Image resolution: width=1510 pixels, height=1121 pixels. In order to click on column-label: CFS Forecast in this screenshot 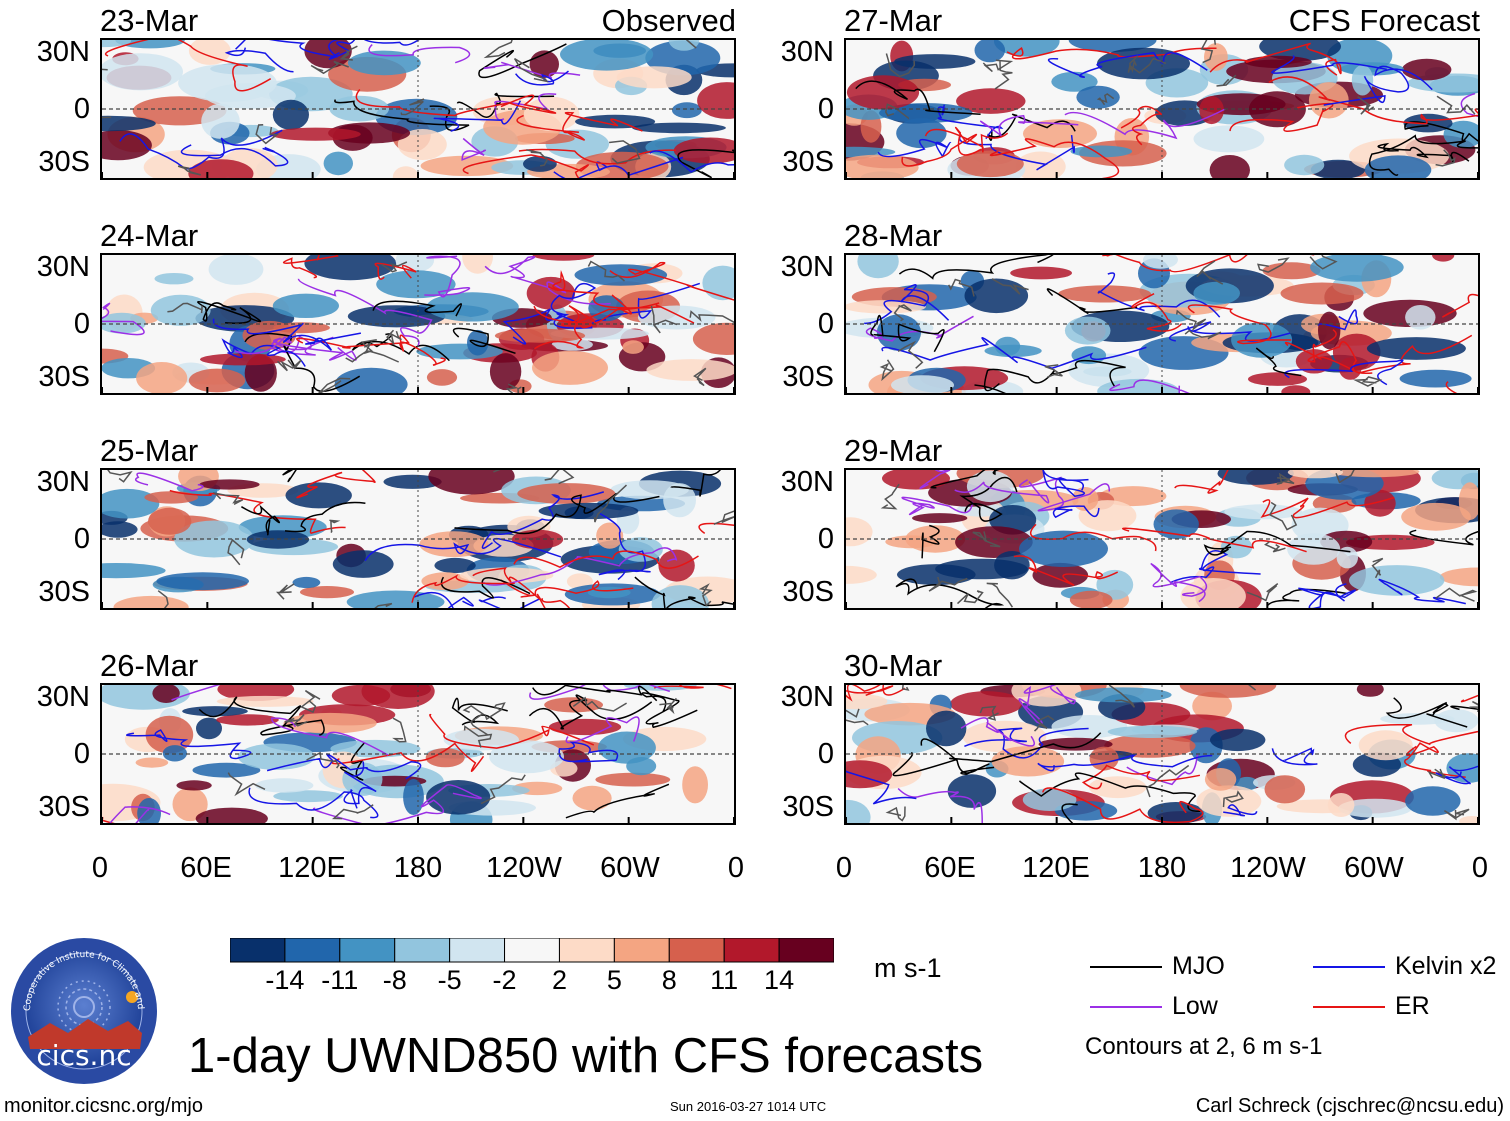, I will do `click(1384, 20)`.